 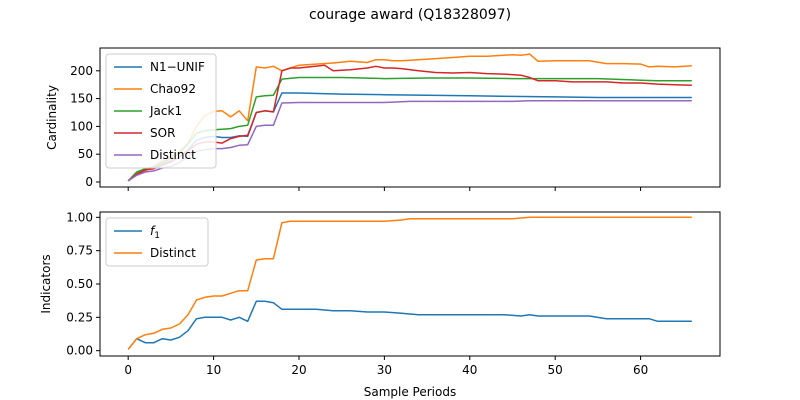 What do you see at coordinates (155, 232) in the screenshot?
I see `legend-label: f1` at bounding box center [155, 232].